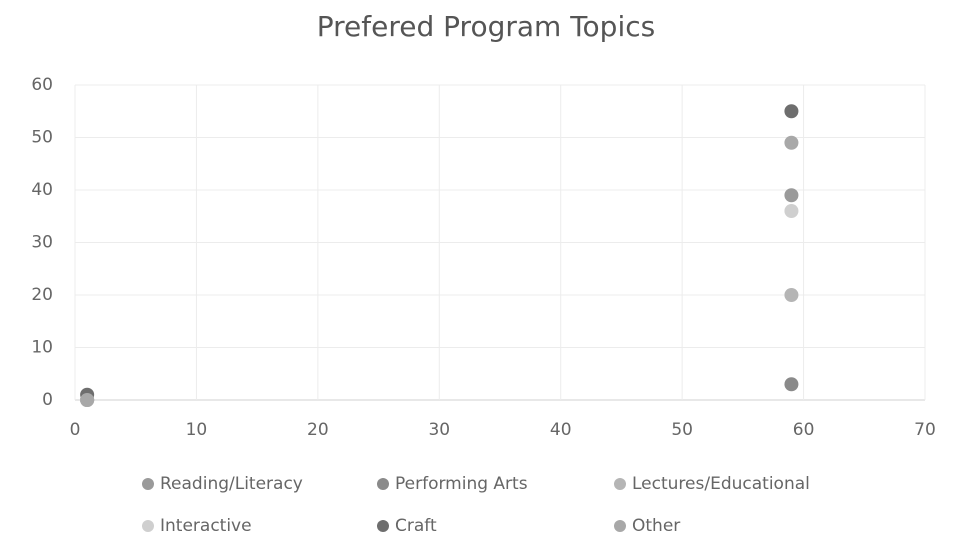 The image size is (953, 539). I want to click on chart-title: Prefered Program Topics, so click(486, 26).